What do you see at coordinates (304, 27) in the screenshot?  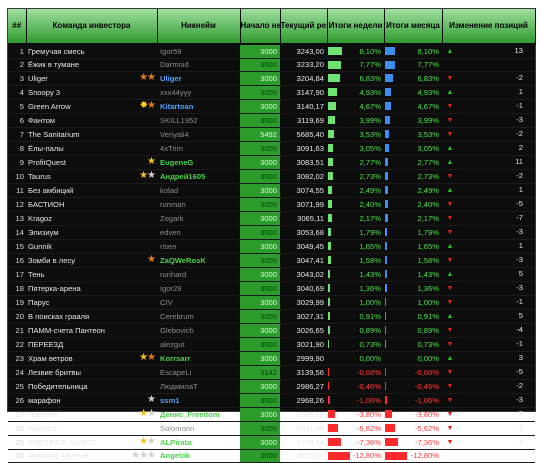 I see `col-header-current: Текущий результат` at bounding box center [304, 27].